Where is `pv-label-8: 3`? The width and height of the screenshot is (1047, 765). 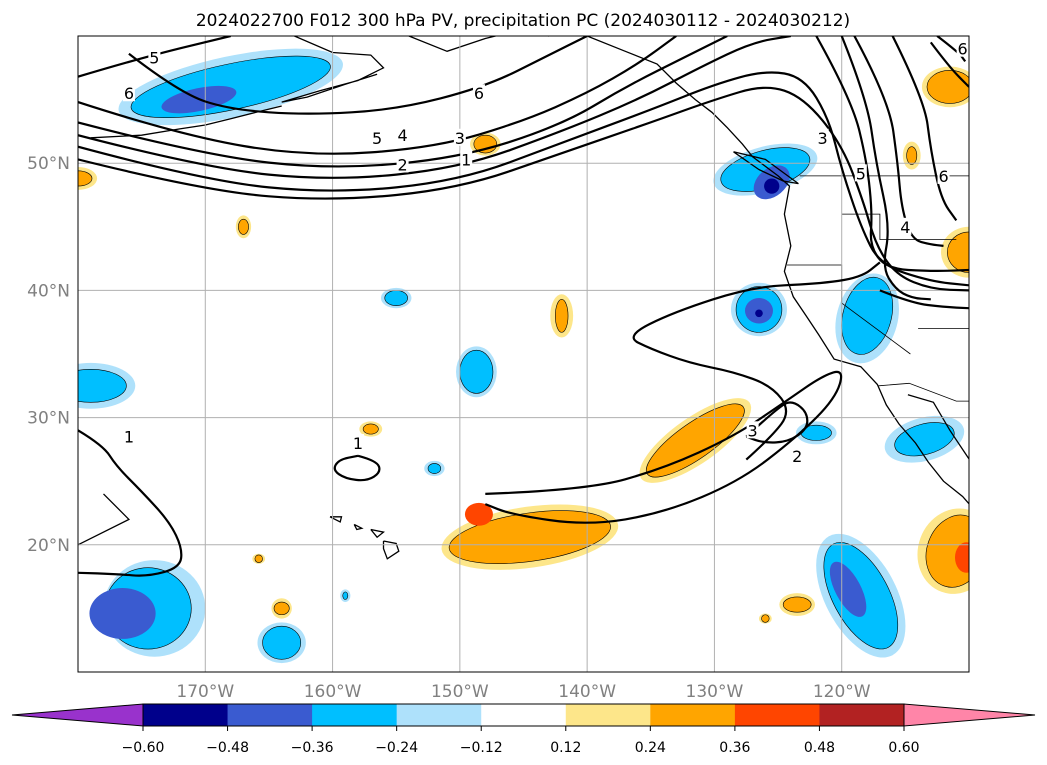
pv-label-8: 3 is located at coordinates (823, 138).